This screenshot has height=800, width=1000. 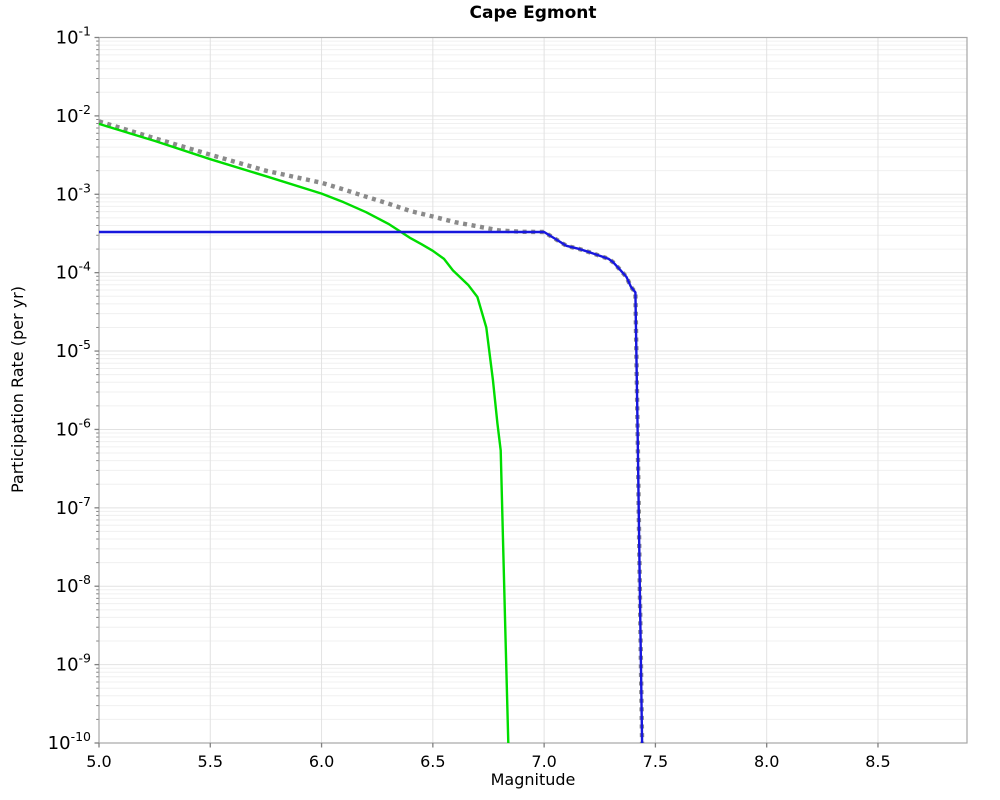 What do you see at coordinates (73, 192) in the screenshot?
I see `y-tick-label: 10⁻³` at bounding box center [73, 192].